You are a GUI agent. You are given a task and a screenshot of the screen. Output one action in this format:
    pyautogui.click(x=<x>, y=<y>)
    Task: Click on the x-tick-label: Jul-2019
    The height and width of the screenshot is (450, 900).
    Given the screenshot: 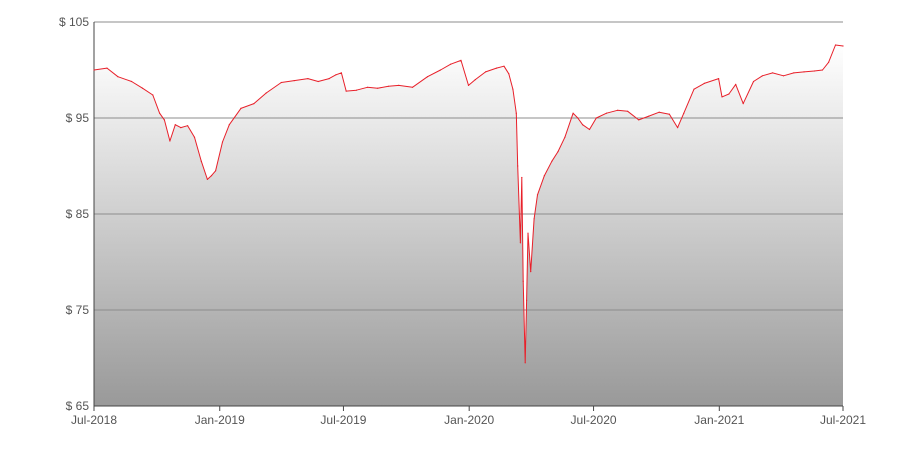 What is the action you would take?
    pyautogui.click(x=343, y=420)
    